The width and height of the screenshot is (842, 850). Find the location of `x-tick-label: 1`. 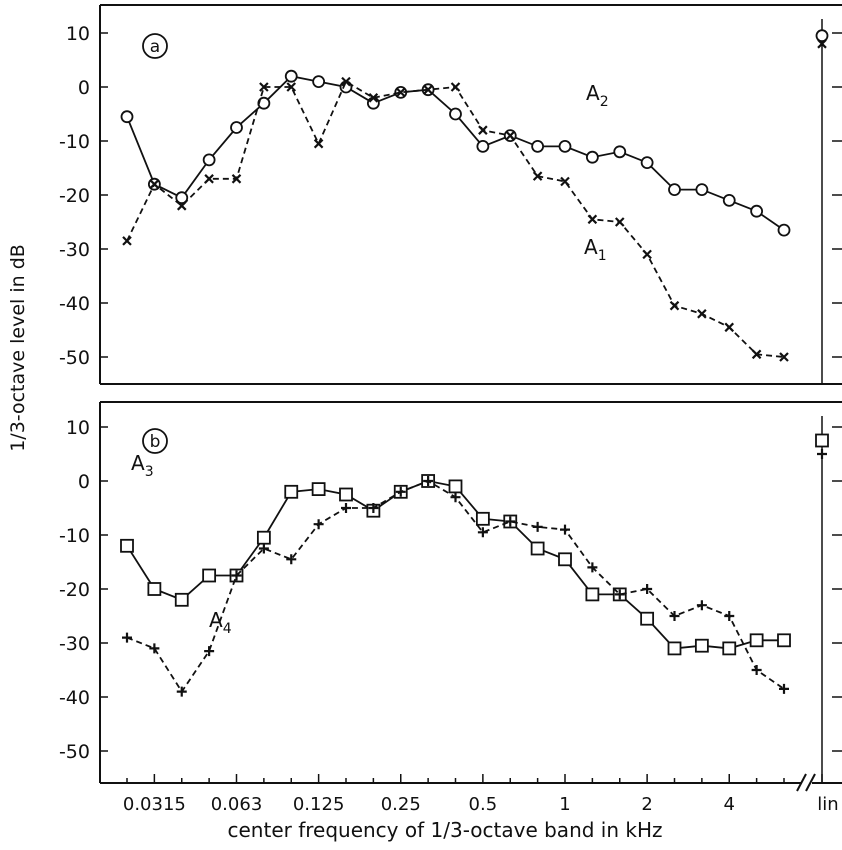

x-tick-label: 1 is located at coordinates (564, 804).